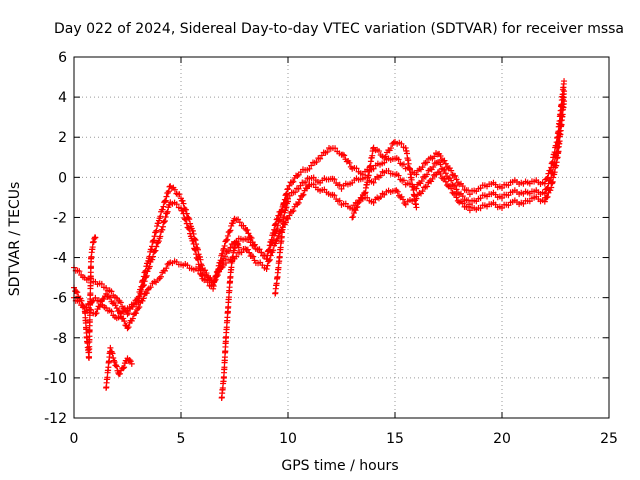  What do you see at coordinates (90, 298) in the screenshot?
I see `series-early-branch` at bounding box center [90, 298].